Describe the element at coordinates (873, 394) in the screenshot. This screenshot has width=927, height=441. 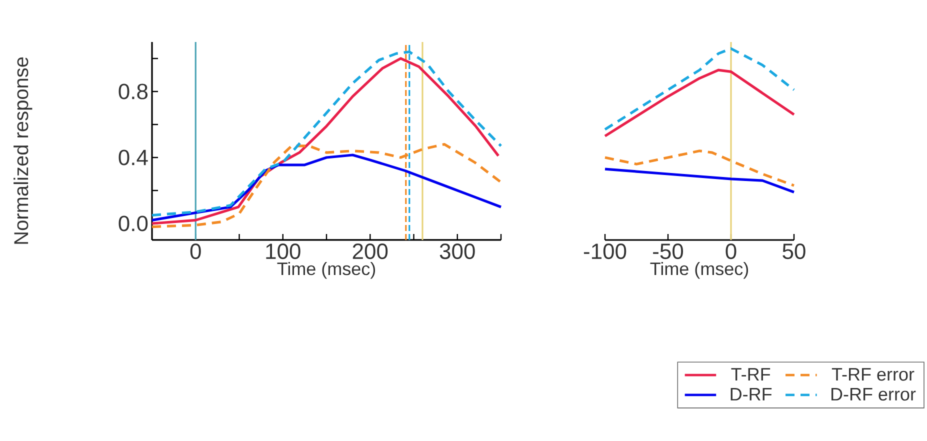
I see `legend-label: D-RF error` at that location.